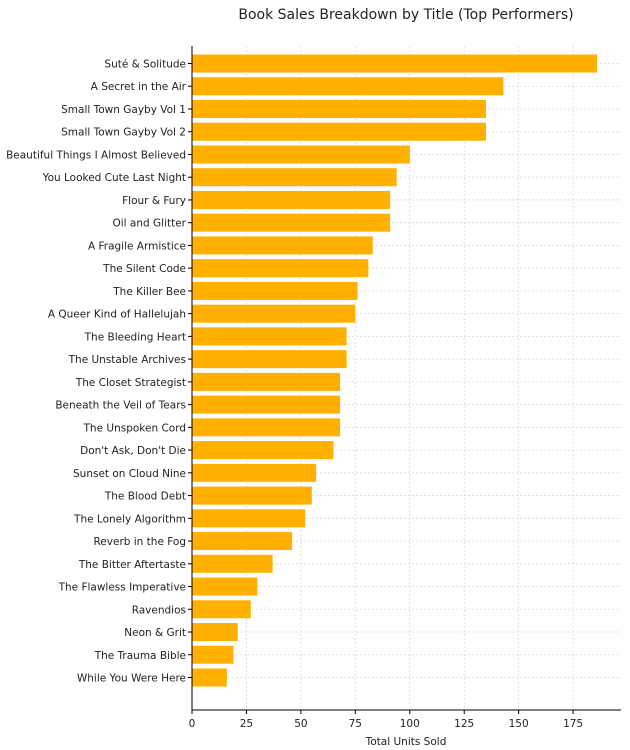 This screenshot has height=750, width=630. I want to click on category-label: The Closet Strategist, so click(130, 383).